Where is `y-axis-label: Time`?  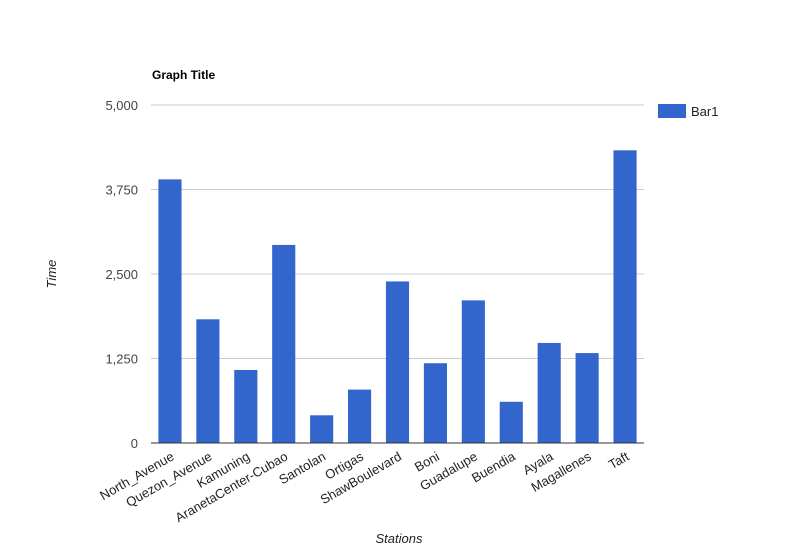
y-axis-label: Time is located at coordinates (51, 274).